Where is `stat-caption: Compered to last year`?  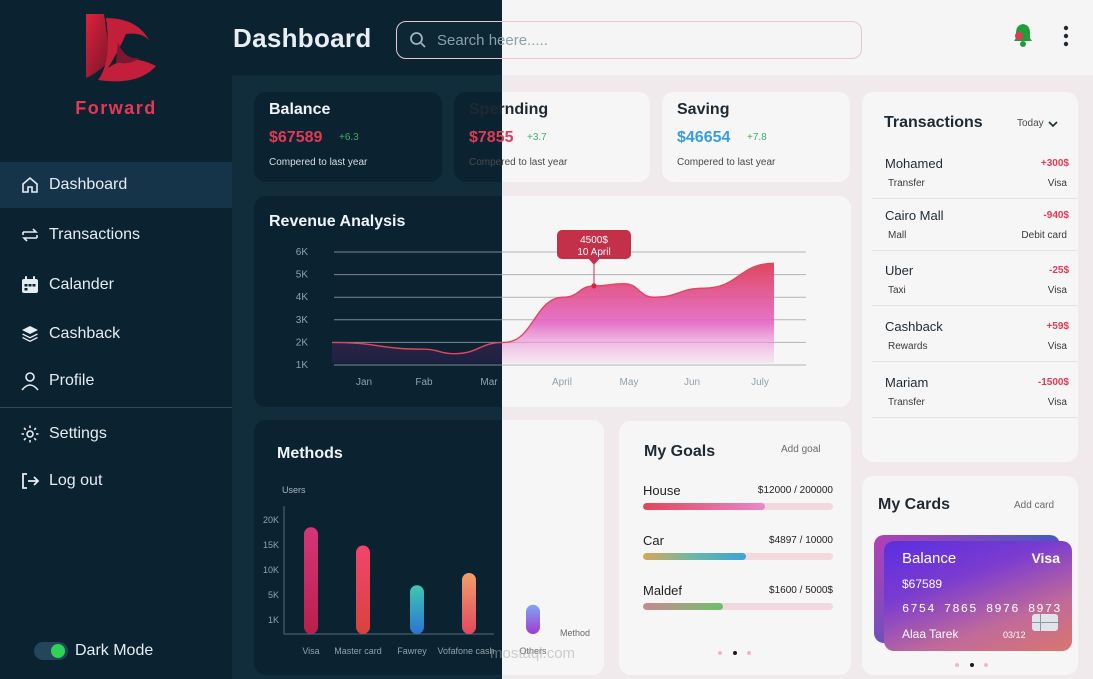 stat-caption: Compered to last year is located at coordinates (318, 162).